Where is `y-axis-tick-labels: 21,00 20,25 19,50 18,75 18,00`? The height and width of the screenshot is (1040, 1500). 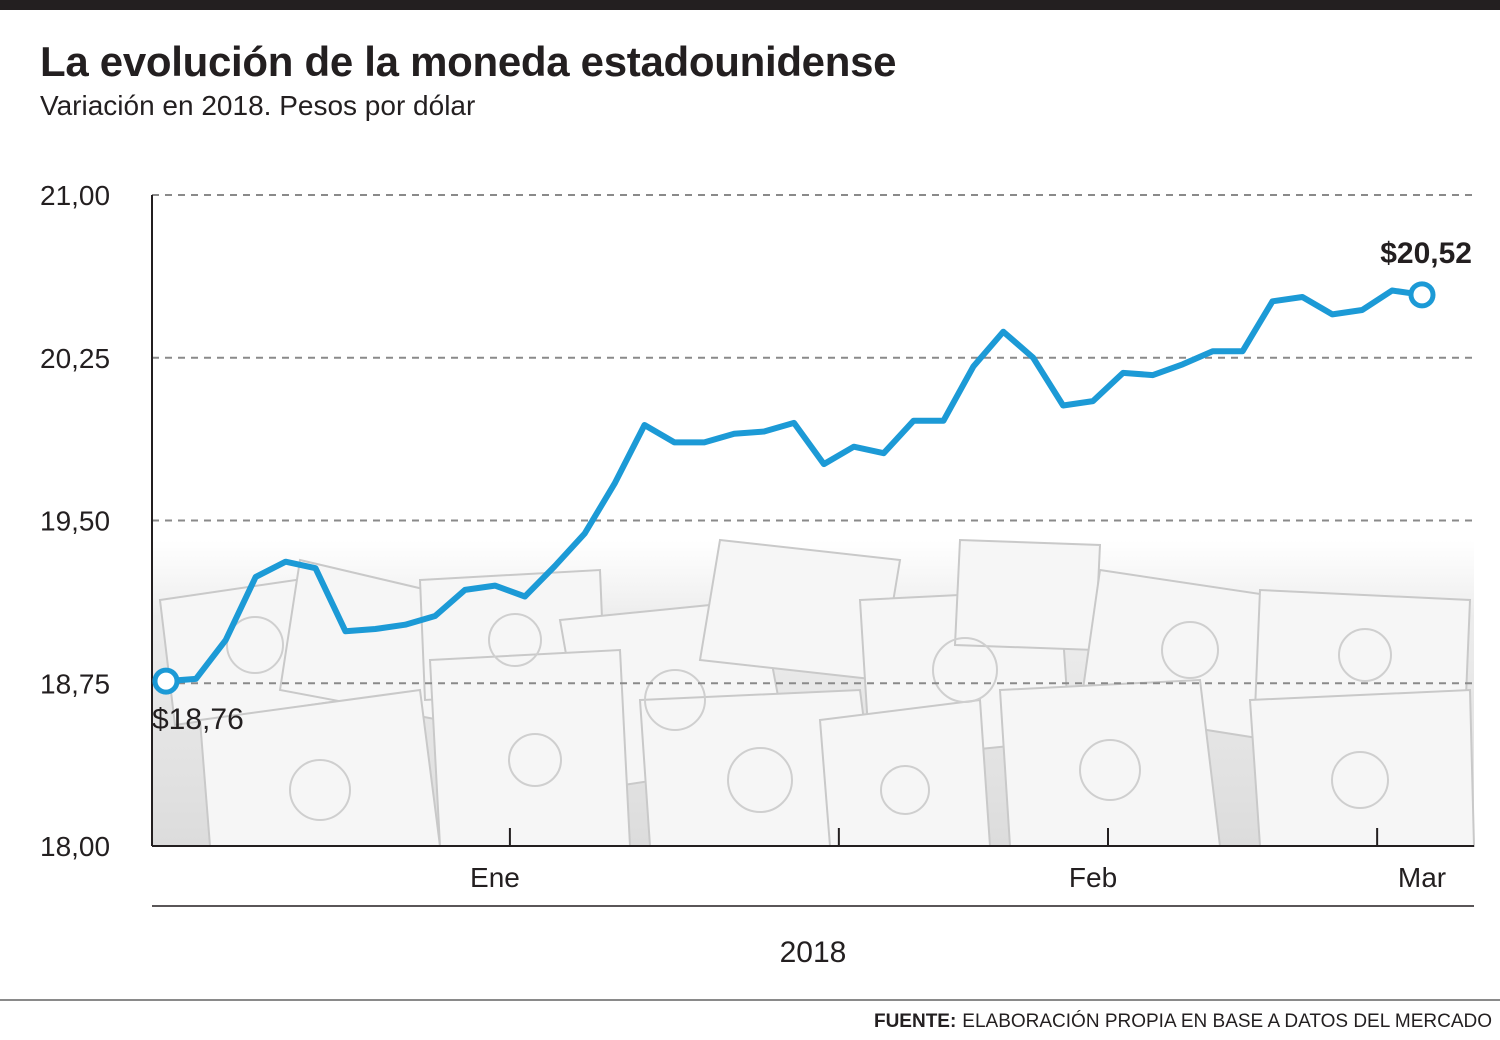 y-axis-tick-labels: 21,00 20,25 19,50 18,75 18,00 is located at coordinates (75, 521).